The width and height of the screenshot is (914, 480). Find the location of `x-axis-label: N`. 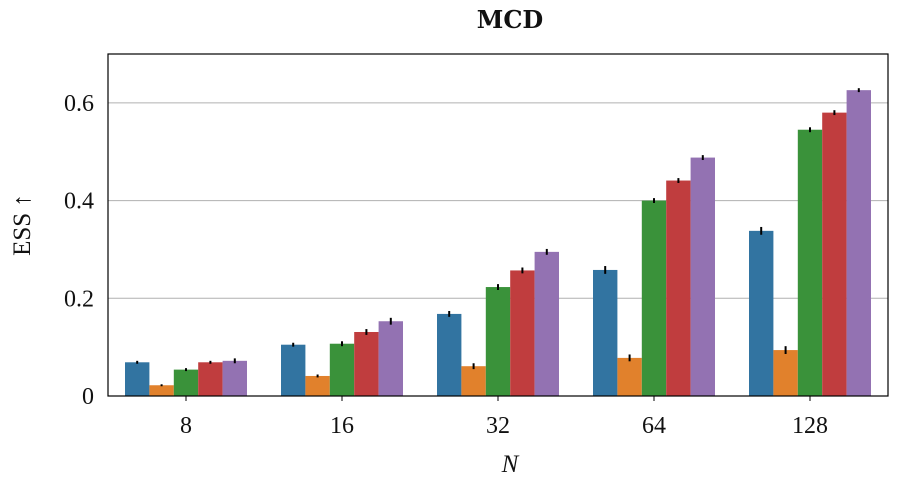

x-axis-label: N is located at coordinates (510, 464).